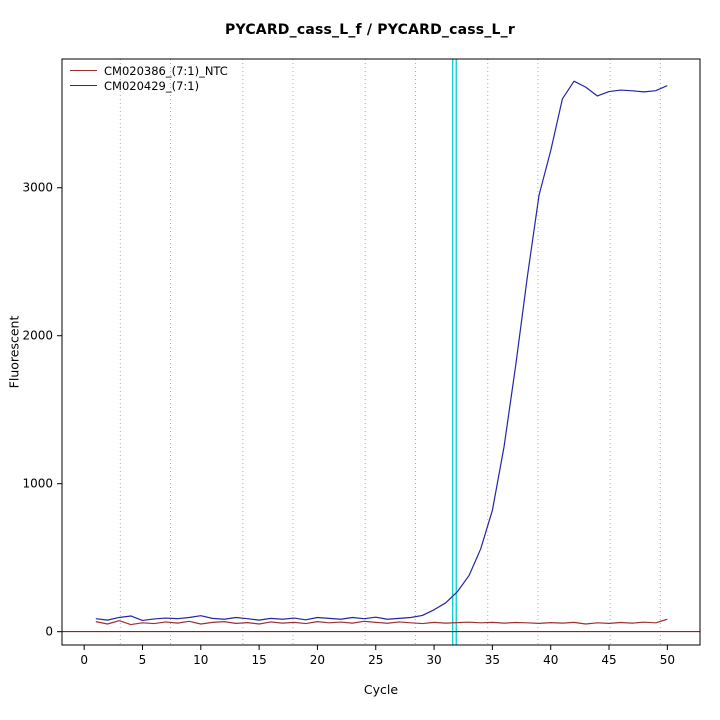 This screenshot has height=720, width=720. Describe the element at coordinates (83, 85) in the screenshot. I see `legend-line-sample-icon` at that location.